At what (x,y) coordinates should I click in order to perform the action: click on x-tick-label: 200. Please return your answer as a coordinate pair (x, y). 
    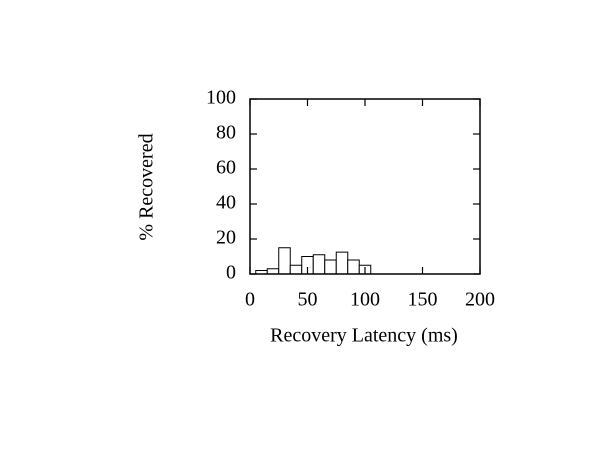
    Looking at the image, I should click on (480, 300).